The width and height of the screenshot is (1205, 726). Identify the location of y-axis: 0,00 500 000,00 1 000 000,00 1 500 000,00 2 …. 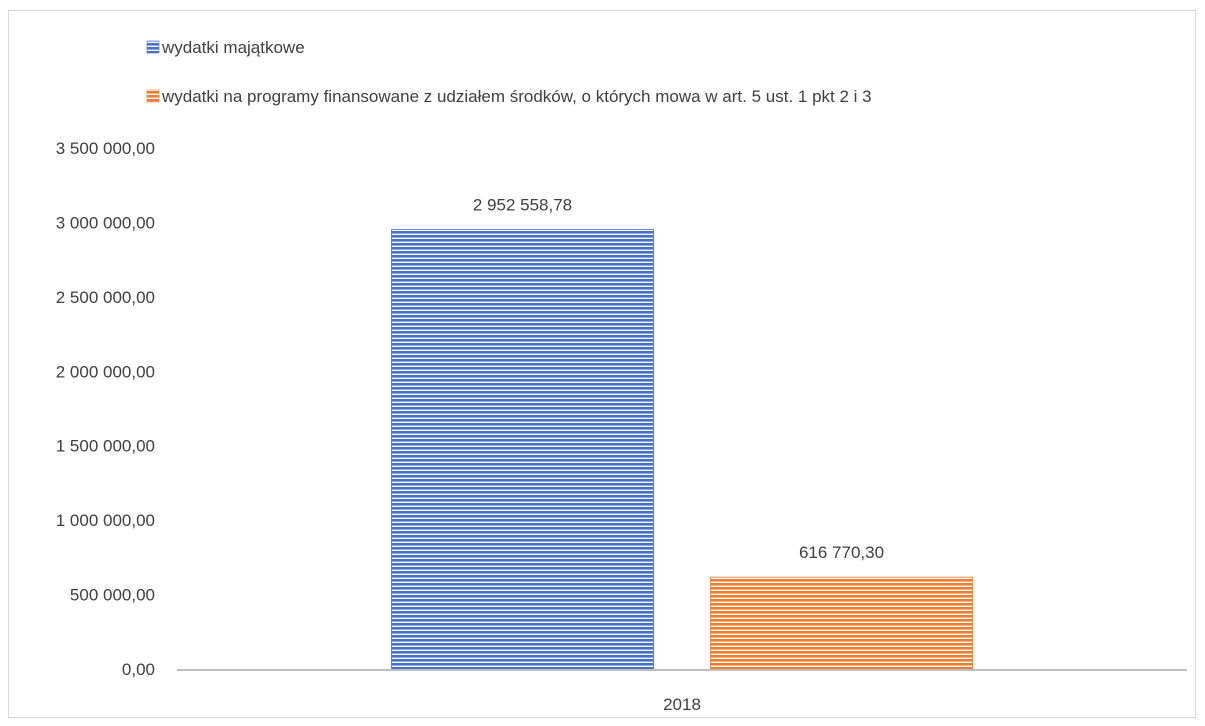
(105, 409).